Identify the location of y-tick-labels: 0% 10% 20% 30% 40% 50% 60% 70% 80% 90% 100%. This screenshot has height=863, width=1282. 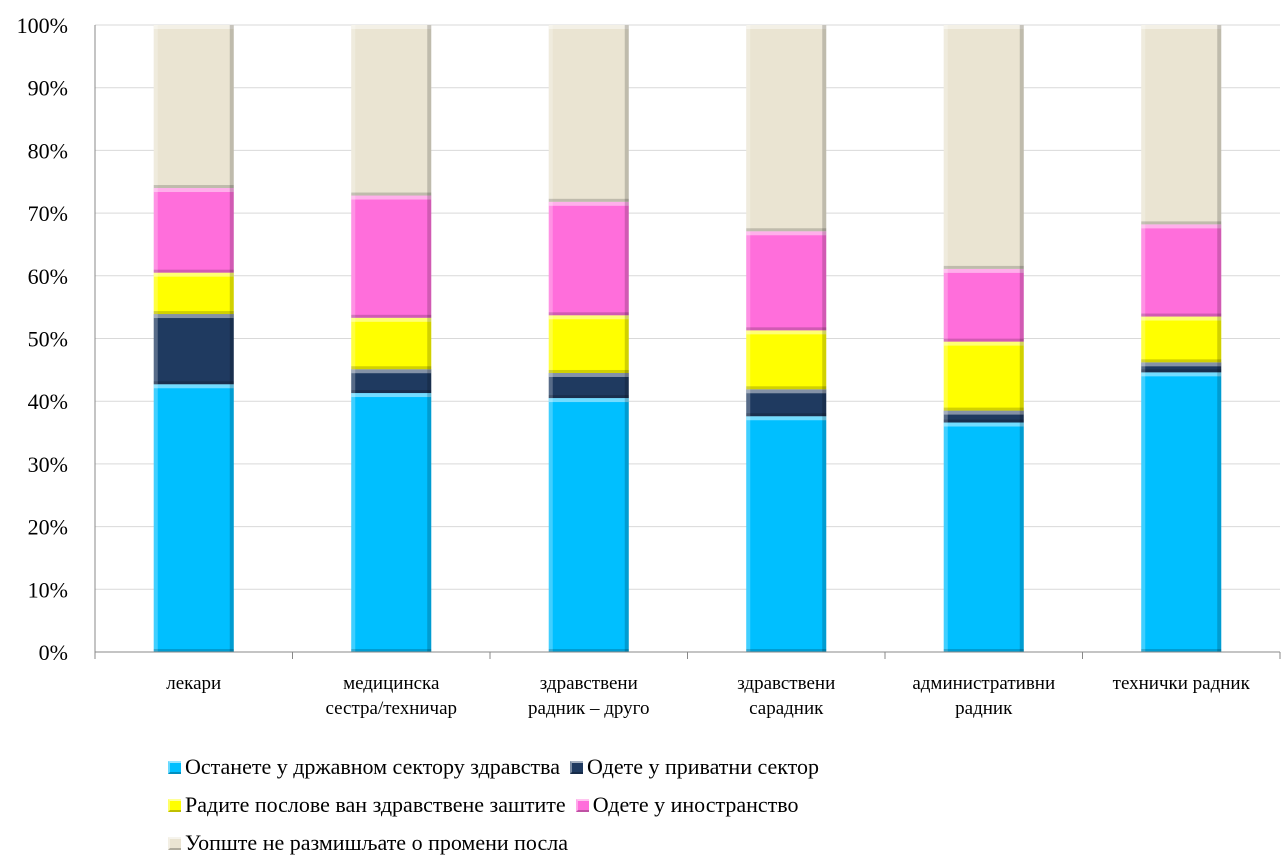
(42, 339).